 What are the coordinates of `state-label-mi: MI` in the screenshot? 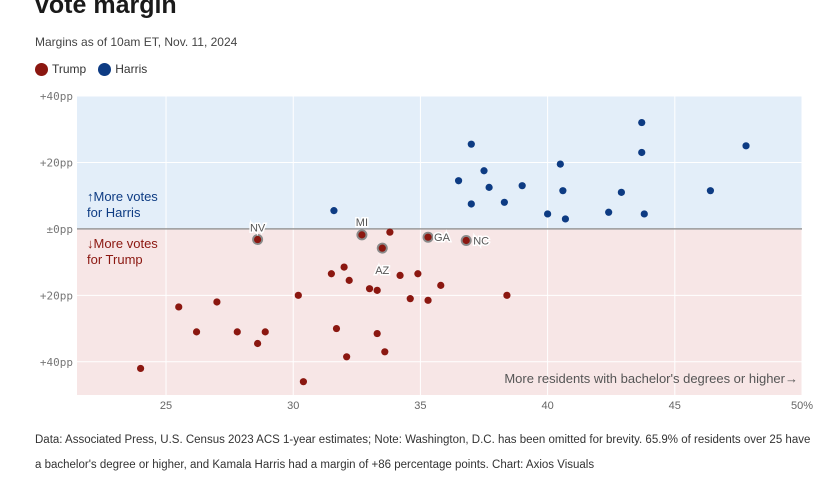 It's located at (362, 223).